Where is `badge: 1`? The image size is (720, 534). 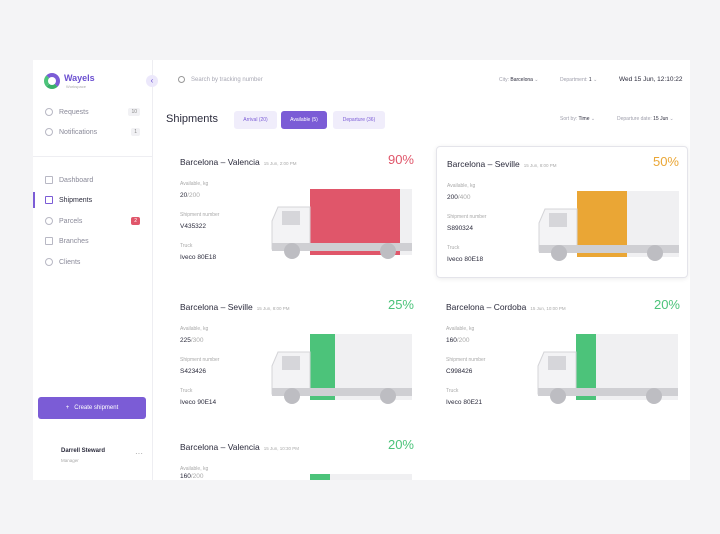 badge: 1 is located at coordinates (135, 132).